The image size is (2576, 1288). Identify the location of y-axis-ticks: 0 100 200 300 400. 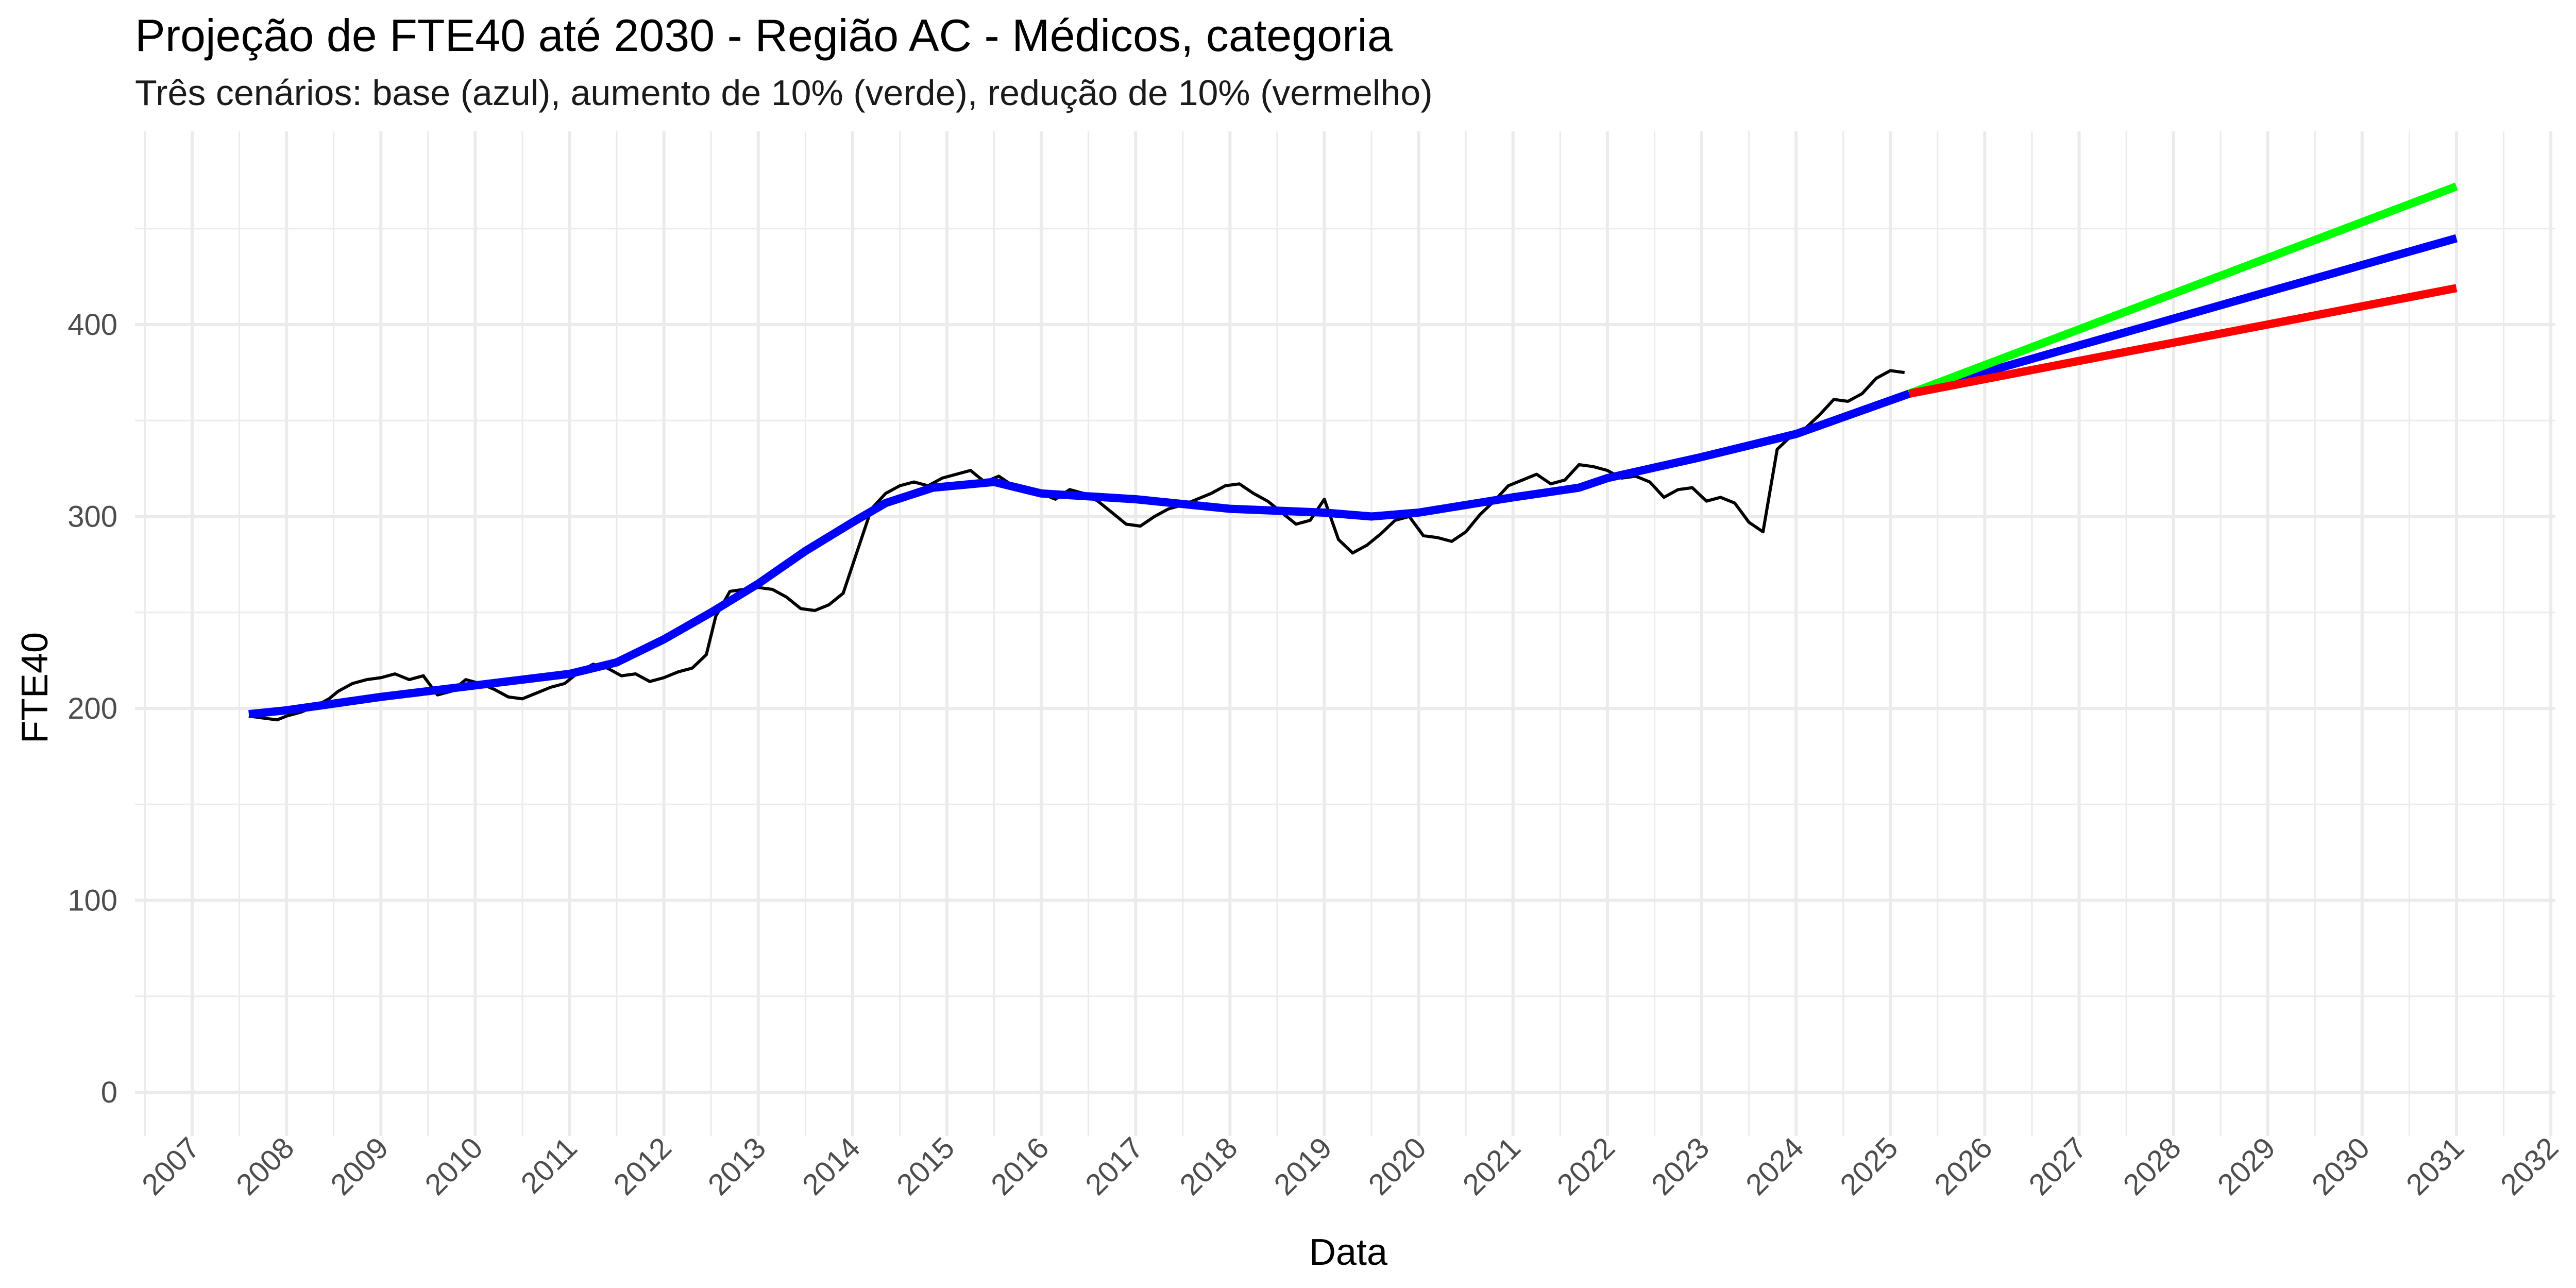
(92, 709).